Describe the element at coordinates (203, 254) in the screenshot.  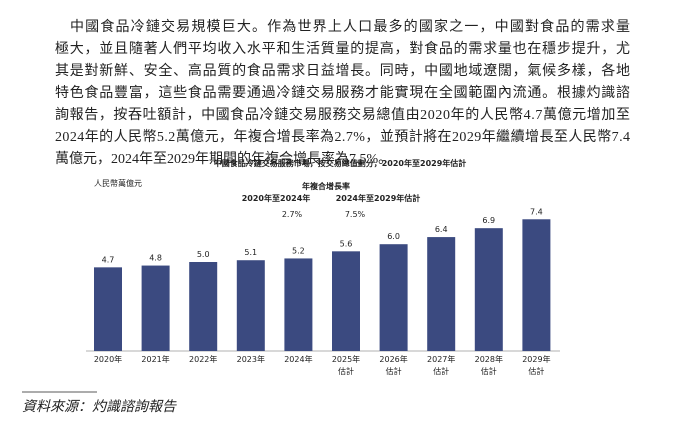
I see `data-label: 5.0` at that location.